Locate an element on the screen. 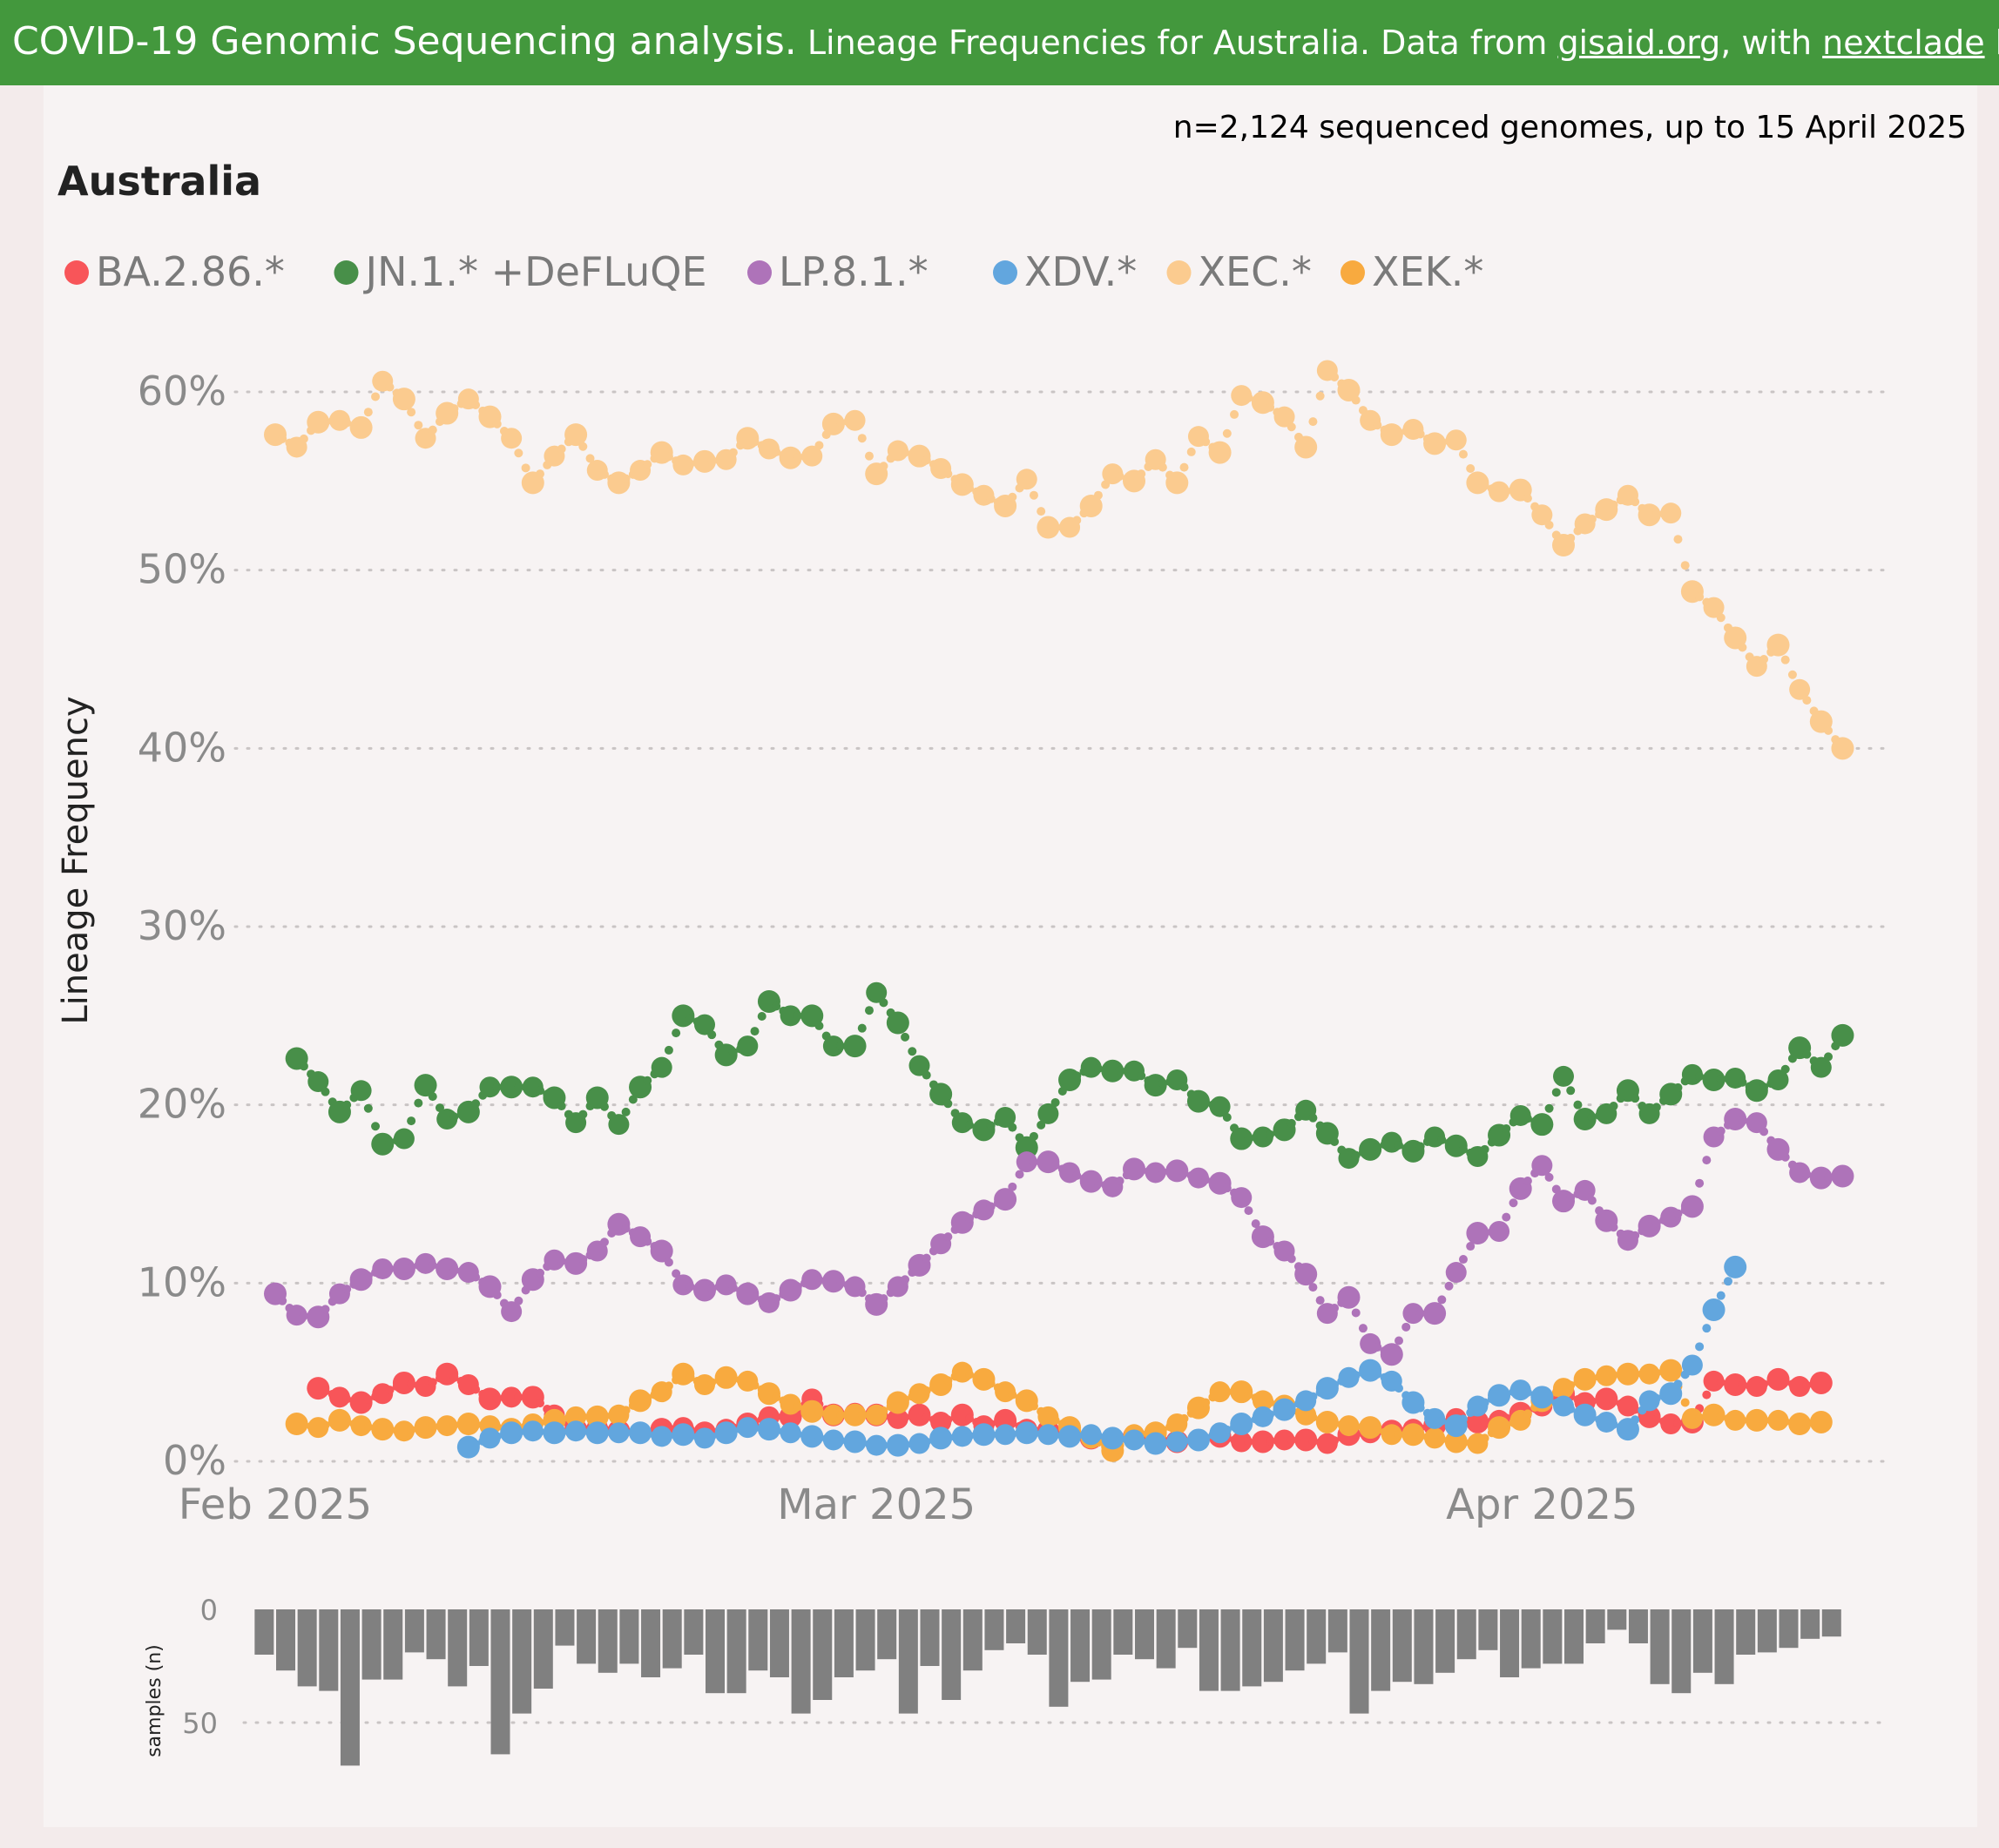  gisaid-link: gisaid.org is located at coordinates (1639, 43).